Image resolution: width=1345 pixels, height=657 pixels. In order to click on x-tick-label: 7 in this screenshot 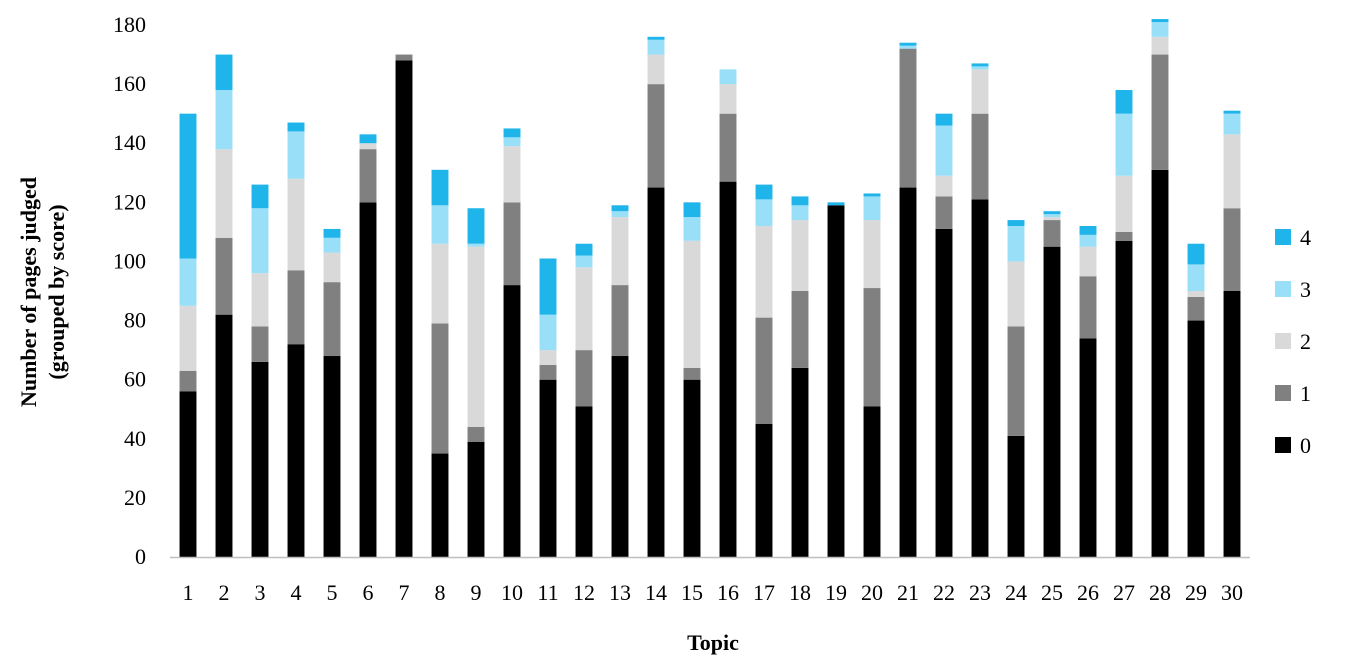, I will do `click(404, 592)`.